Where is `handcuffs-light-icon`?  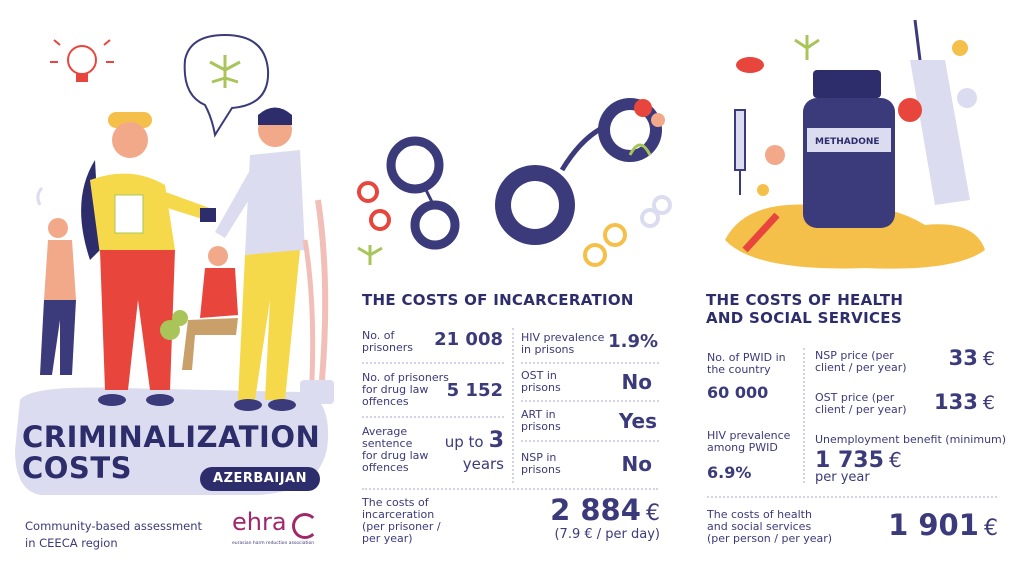 handcuffs-light-icon is located at coordinates (656, 211).